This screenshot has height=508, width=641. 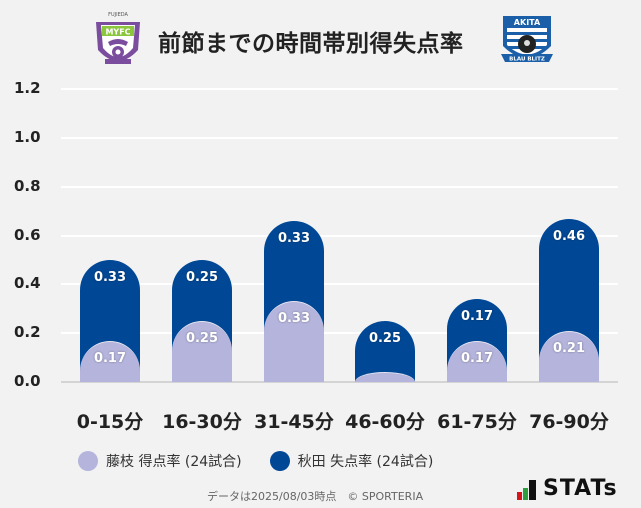 I want to click on svg-text: FUJIEDA, so click(x=118, y=15).